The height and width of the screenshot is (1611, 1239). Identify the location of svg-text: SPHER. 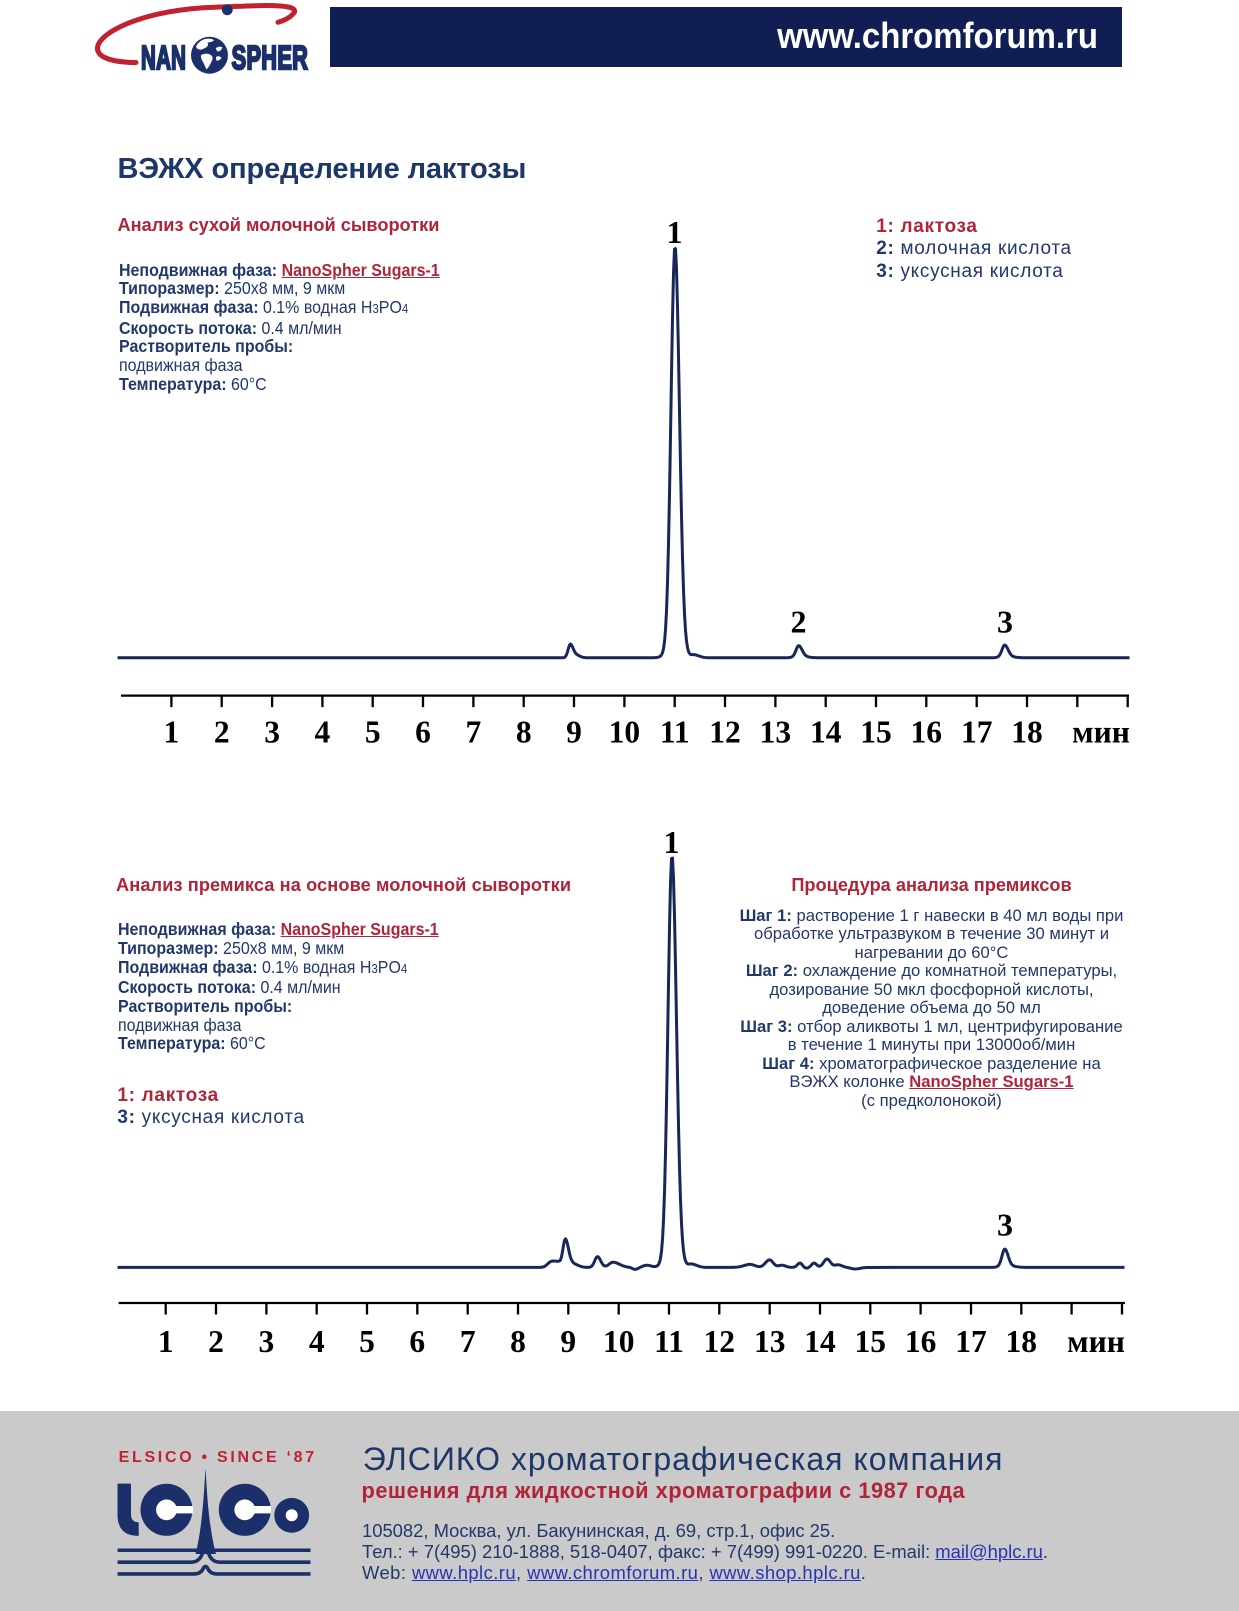
(270, 57).